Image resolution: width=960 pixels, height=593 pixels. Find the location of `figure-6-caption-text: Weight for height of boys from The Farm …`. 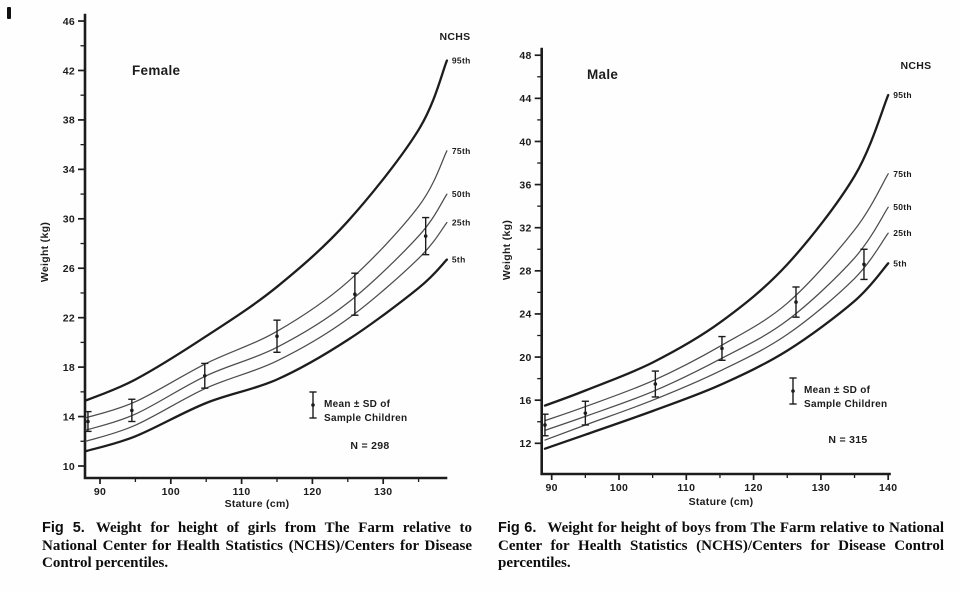

figure-6-caption-text: Weight for height of boys from The Farm … is located at coordinates (721, 545).